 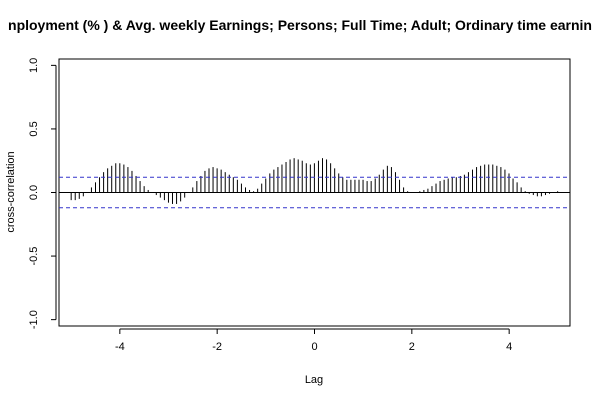 What do you see at coordinates (217, 347) in the screenshot?
I see `x-tick-label: -2` at bounding box center [217, 347].